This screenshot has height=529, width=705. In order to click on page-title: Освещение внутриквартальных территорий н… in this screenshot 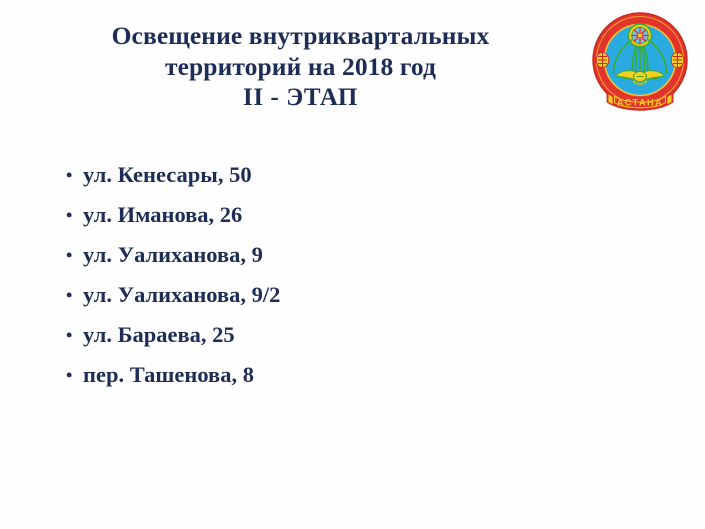, I will do `click(300, 66)`.